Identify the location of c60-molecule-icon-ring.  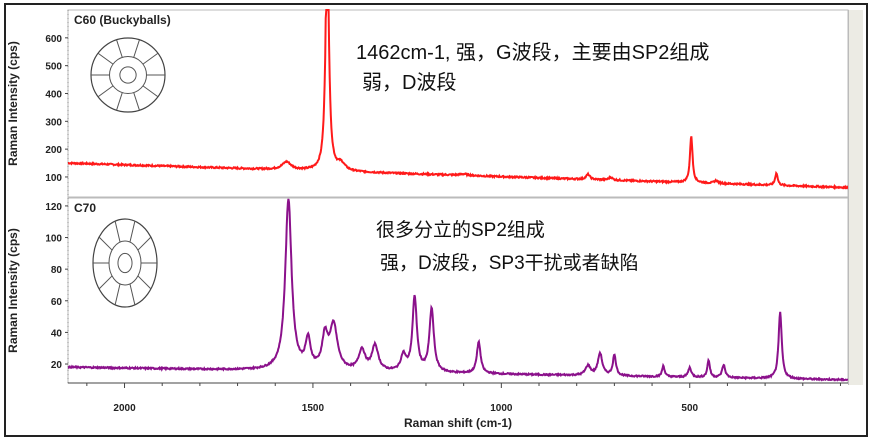
(128, 75).